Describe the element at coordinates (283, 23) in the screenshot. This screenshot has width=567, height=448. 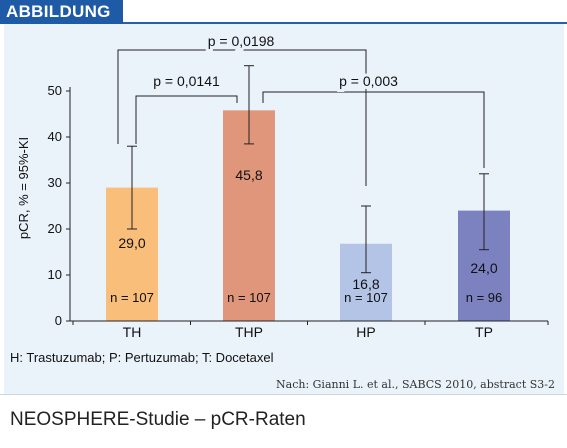
I see `header-rule` at that location.